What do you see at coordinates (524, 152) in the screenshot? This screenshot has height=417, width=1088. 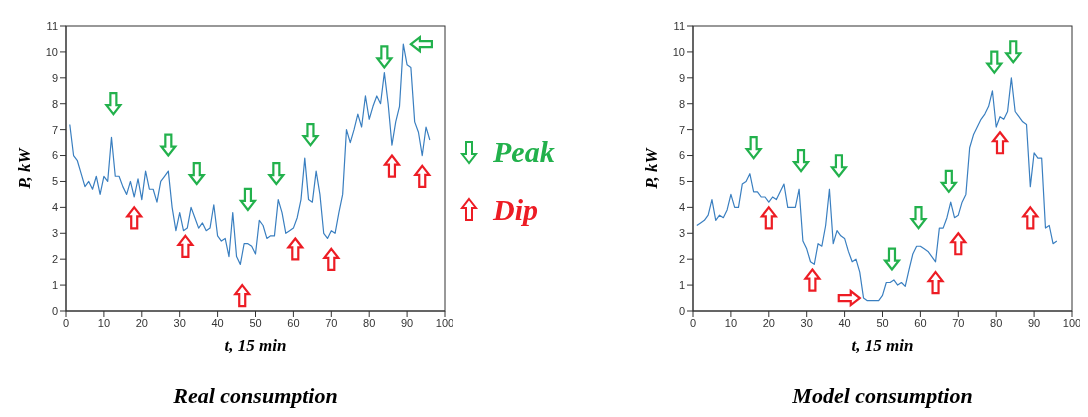 I see `text: Peak` at bounding box center [524, 152].